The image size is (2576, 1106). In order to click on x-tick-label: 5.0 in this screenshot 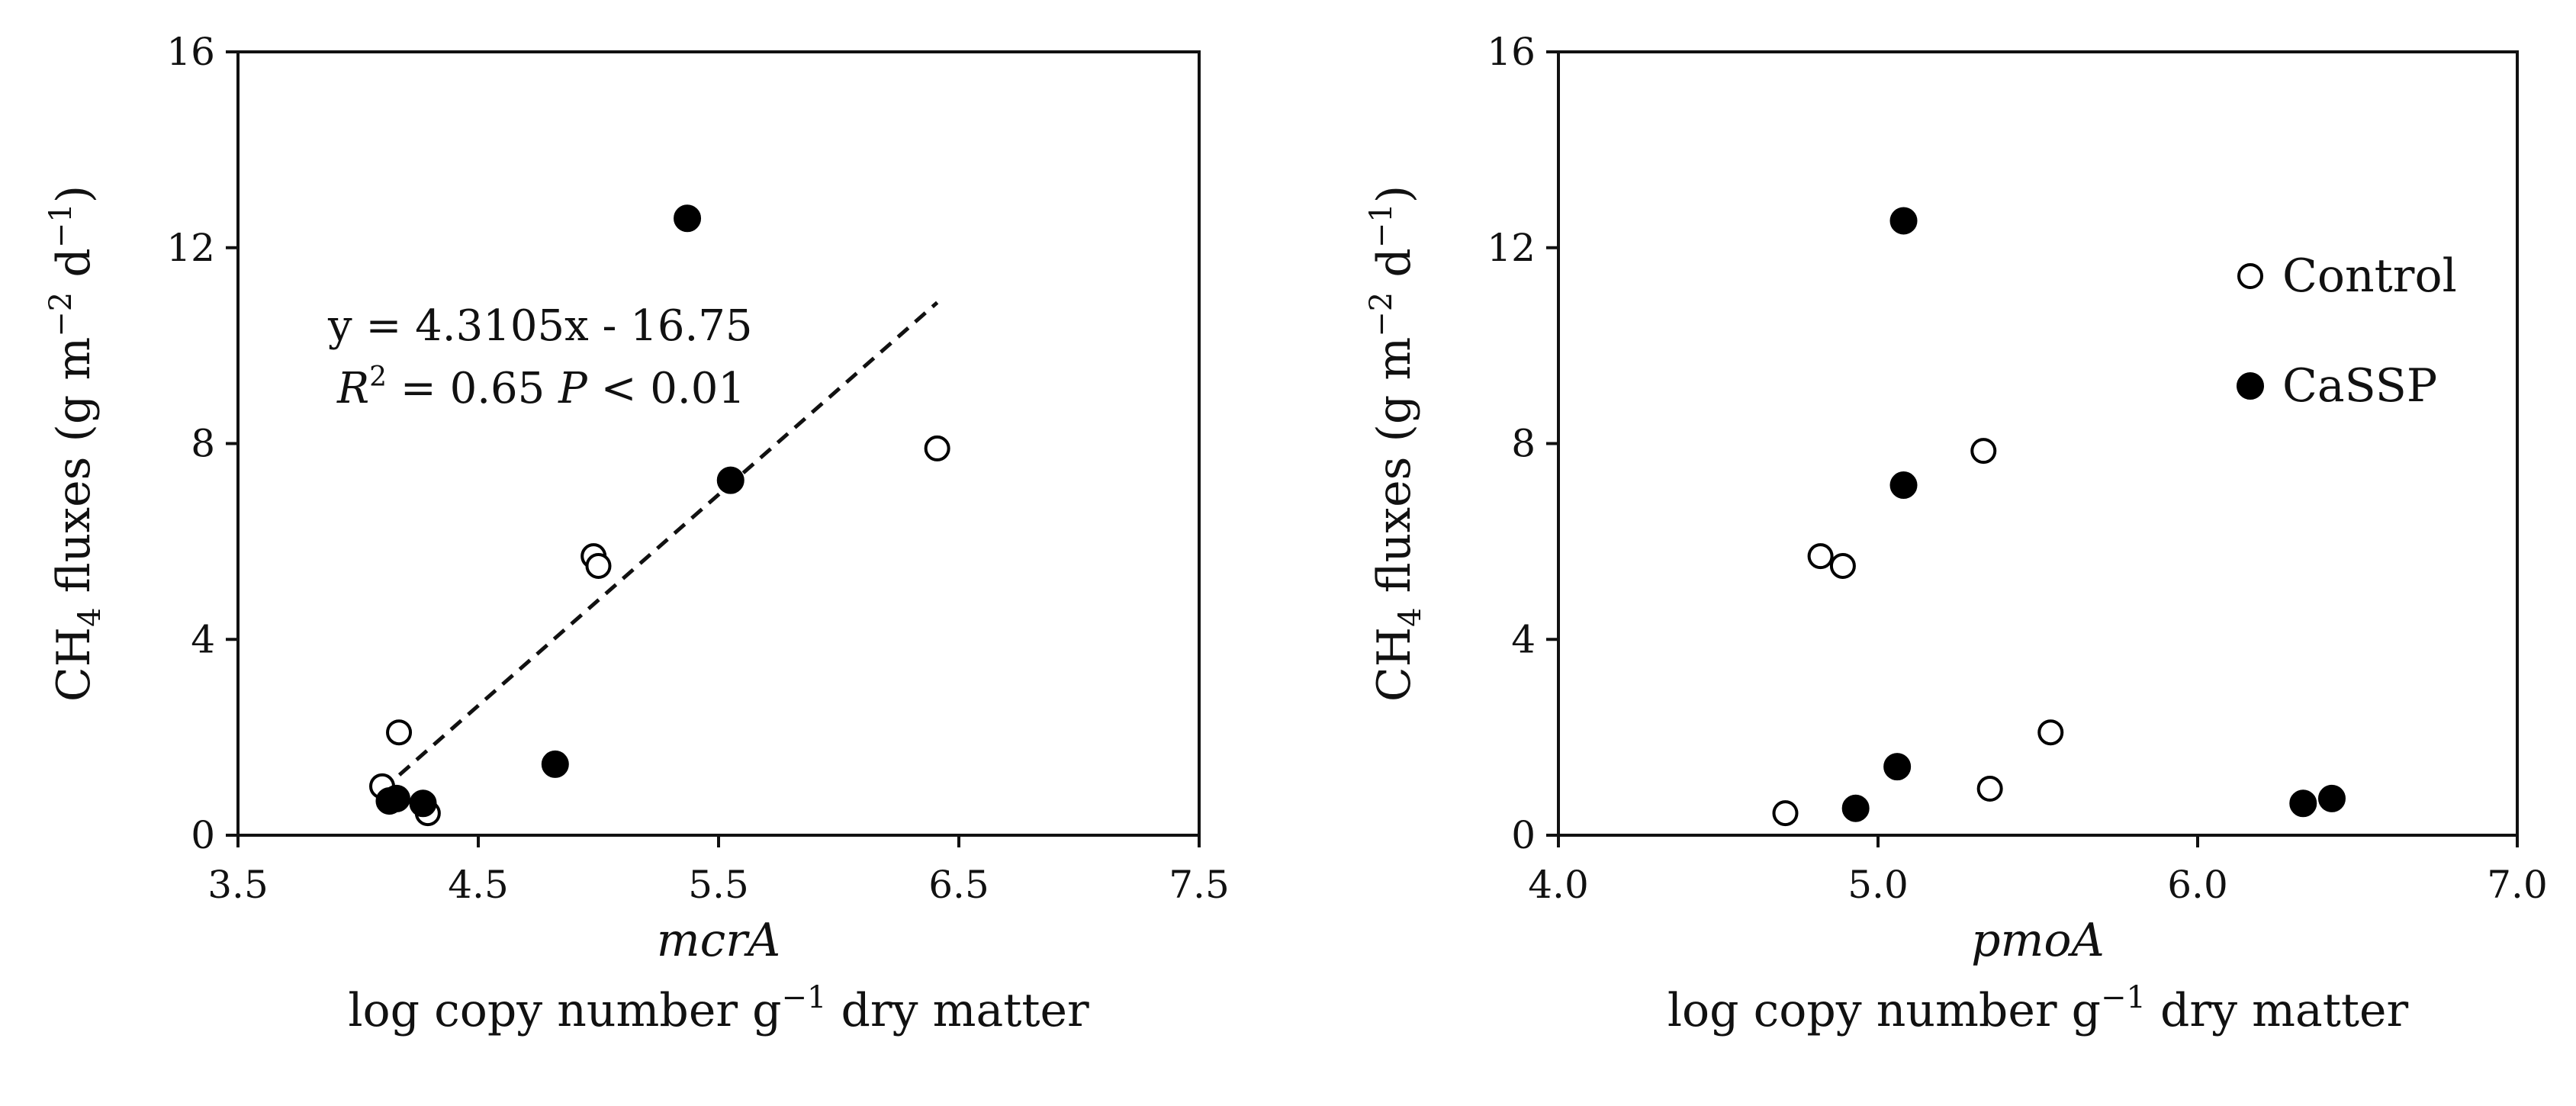, I will do `click(1878, 885)`.